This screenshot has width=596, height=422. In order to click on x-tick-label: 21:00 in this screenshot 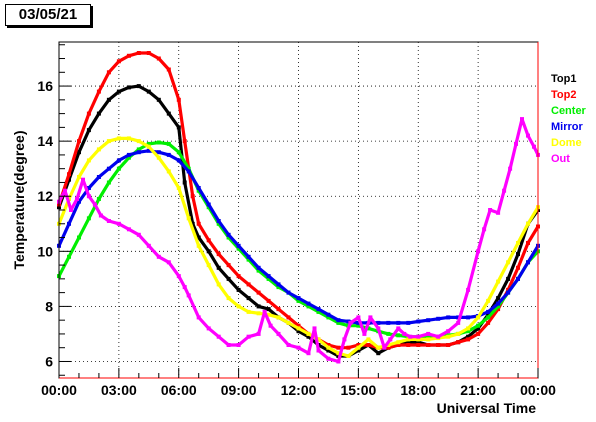, I will do `click(478, 390)`.